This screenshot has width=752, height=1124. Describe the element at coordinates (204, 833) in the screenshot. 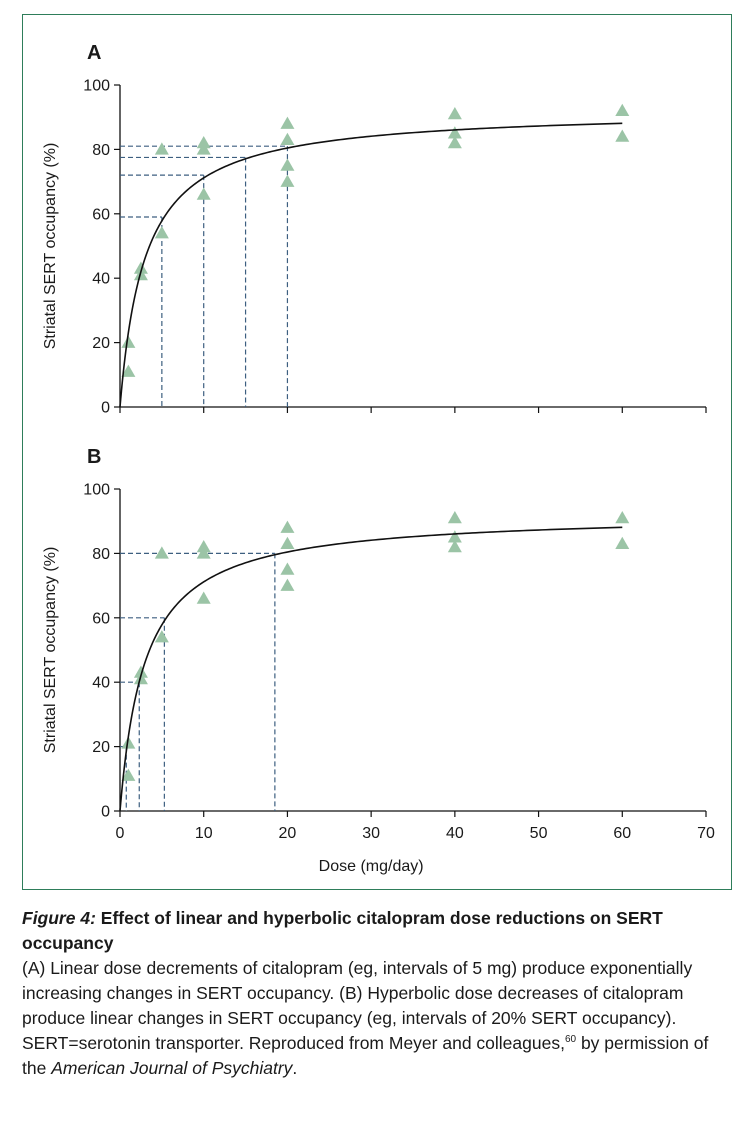

I see `x-tick-label: 10` at that location.